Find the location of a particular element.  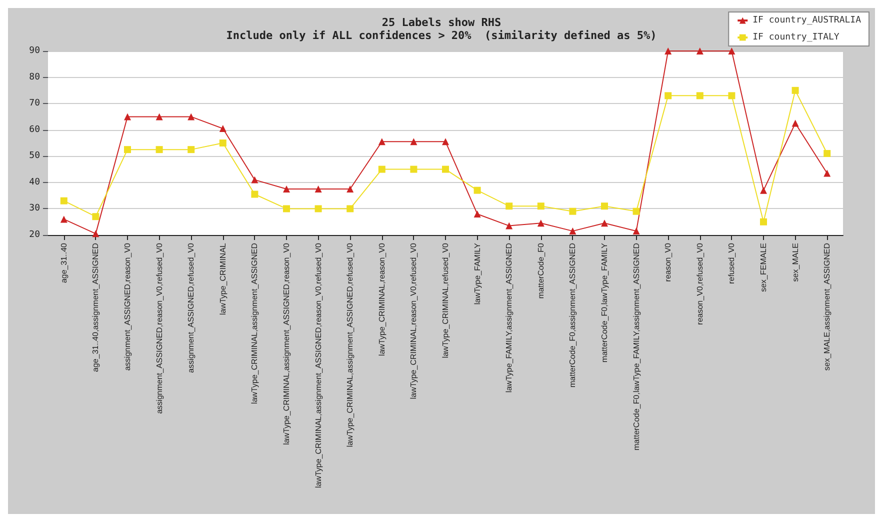

x-tick-label: lawType_CRIMINAL,assignment_ASSIGNED is located at coordinates (255, 323).